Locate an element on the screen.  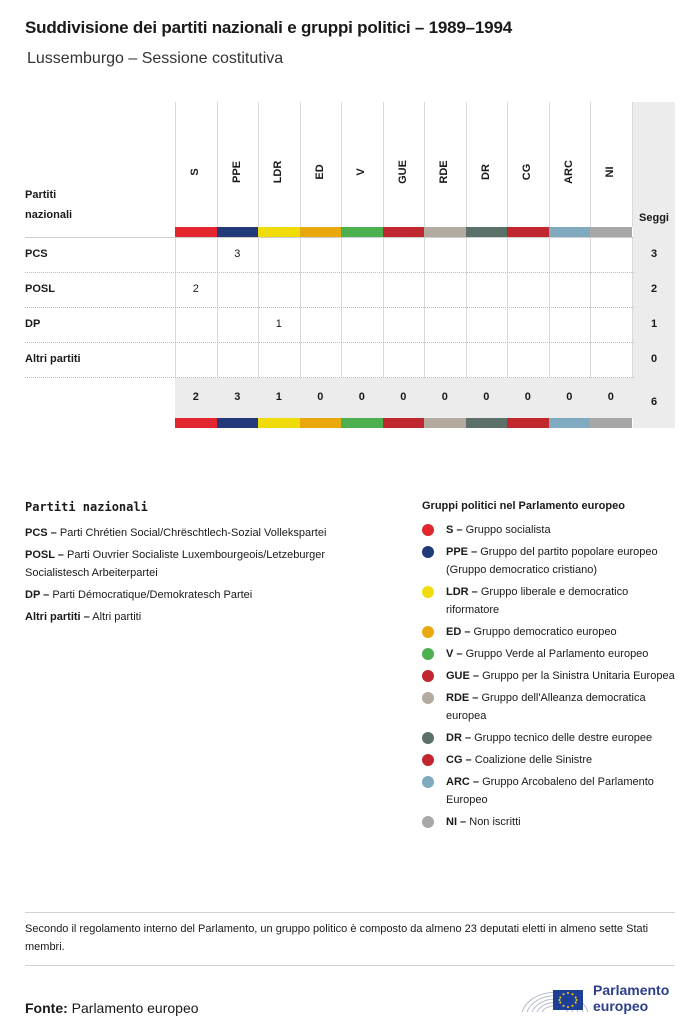
european-parliament-logo-icon is located at coordinates (555, 1001).